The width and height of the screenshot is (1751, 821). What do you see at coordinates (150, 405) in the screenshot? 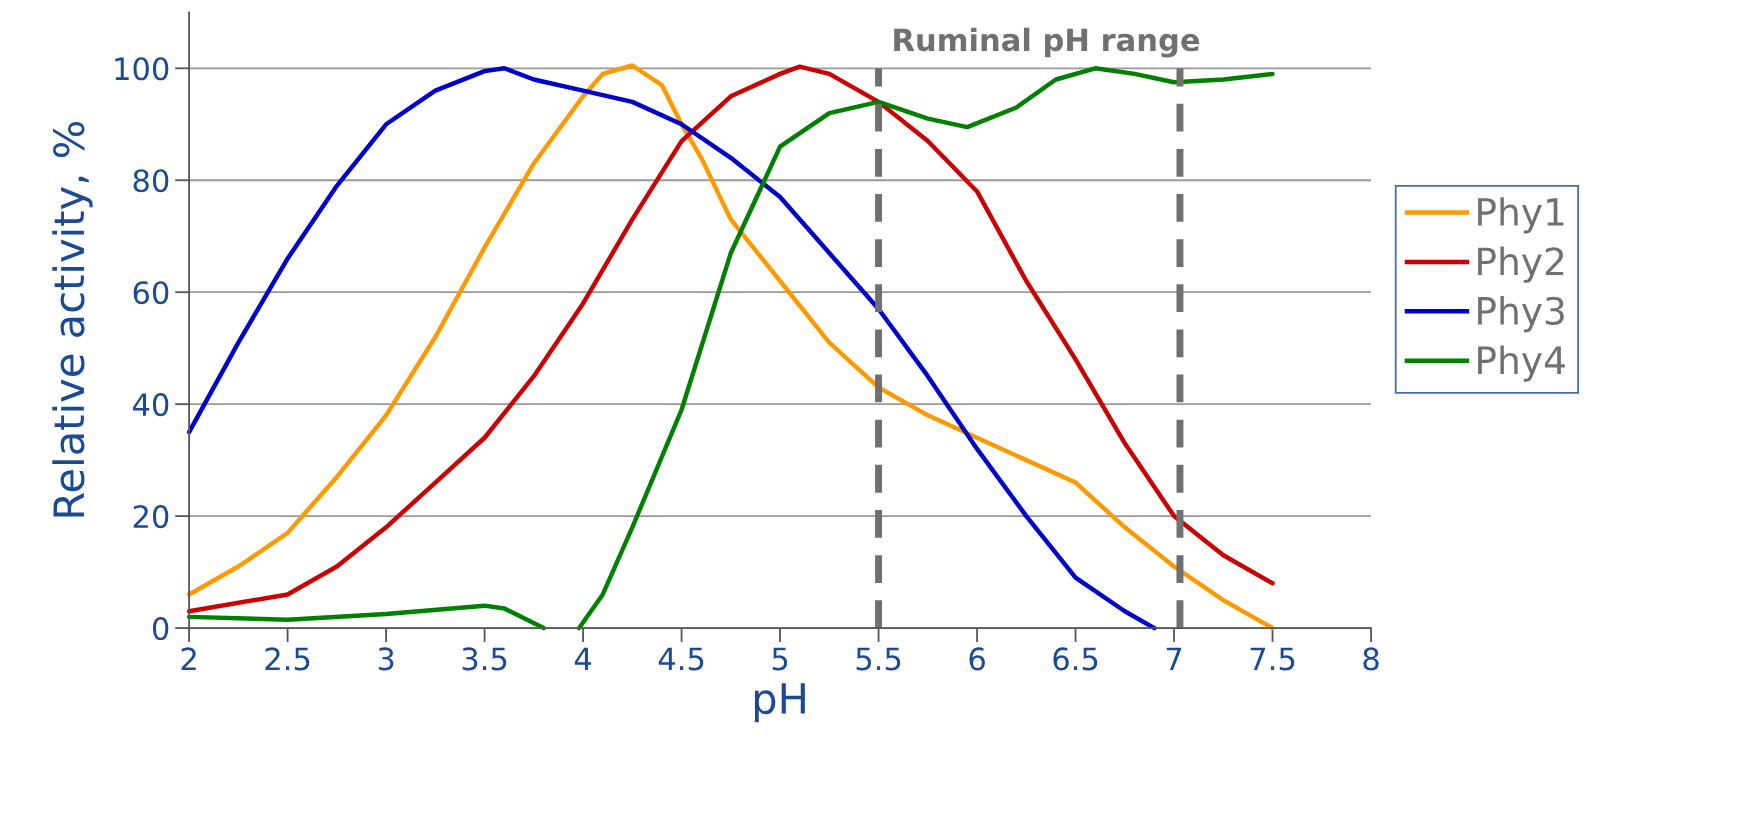
I see `y-tick-label: 40` at bounding box center [150, 405].